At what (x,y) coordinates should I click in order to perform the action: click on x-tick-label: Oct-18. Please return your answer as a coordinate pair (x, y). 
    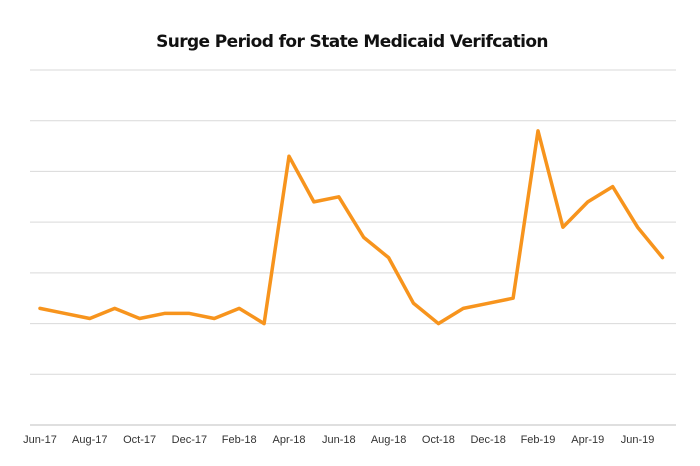
    Looking at the image, I should click on (438, 440).